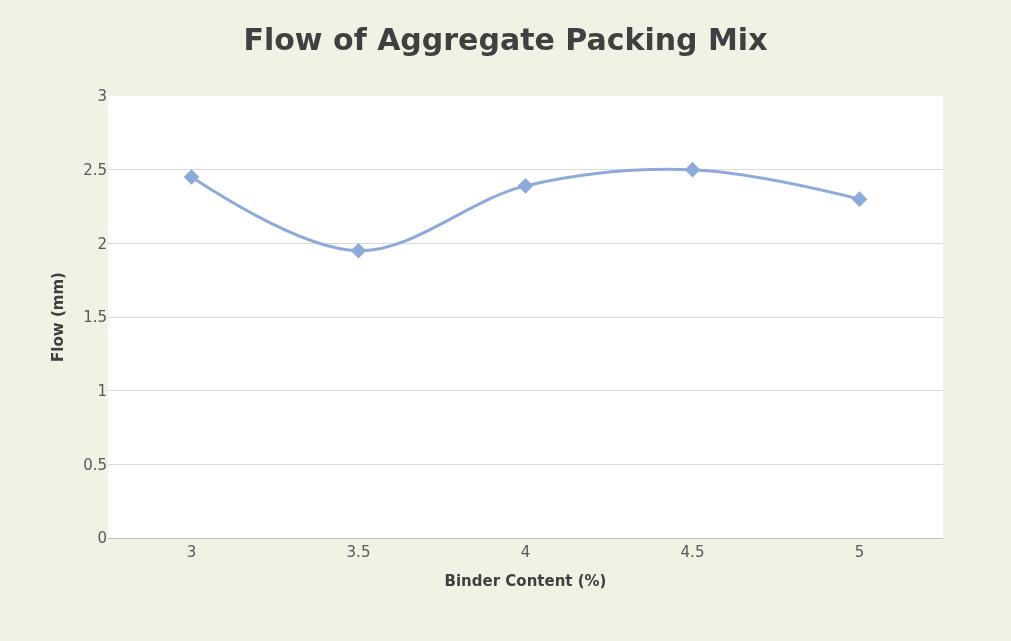 The image size is (1011, 641). I want to click on x-tick-label: 4, so click(525, 552).